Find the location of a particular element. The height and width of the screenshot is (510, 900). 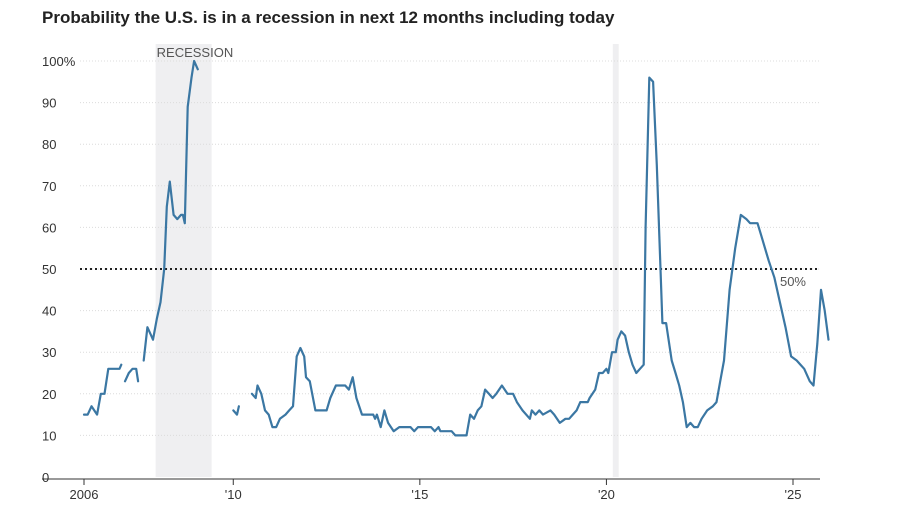

x-tick-label-2025: '25 is located at coordinates (793, 494).